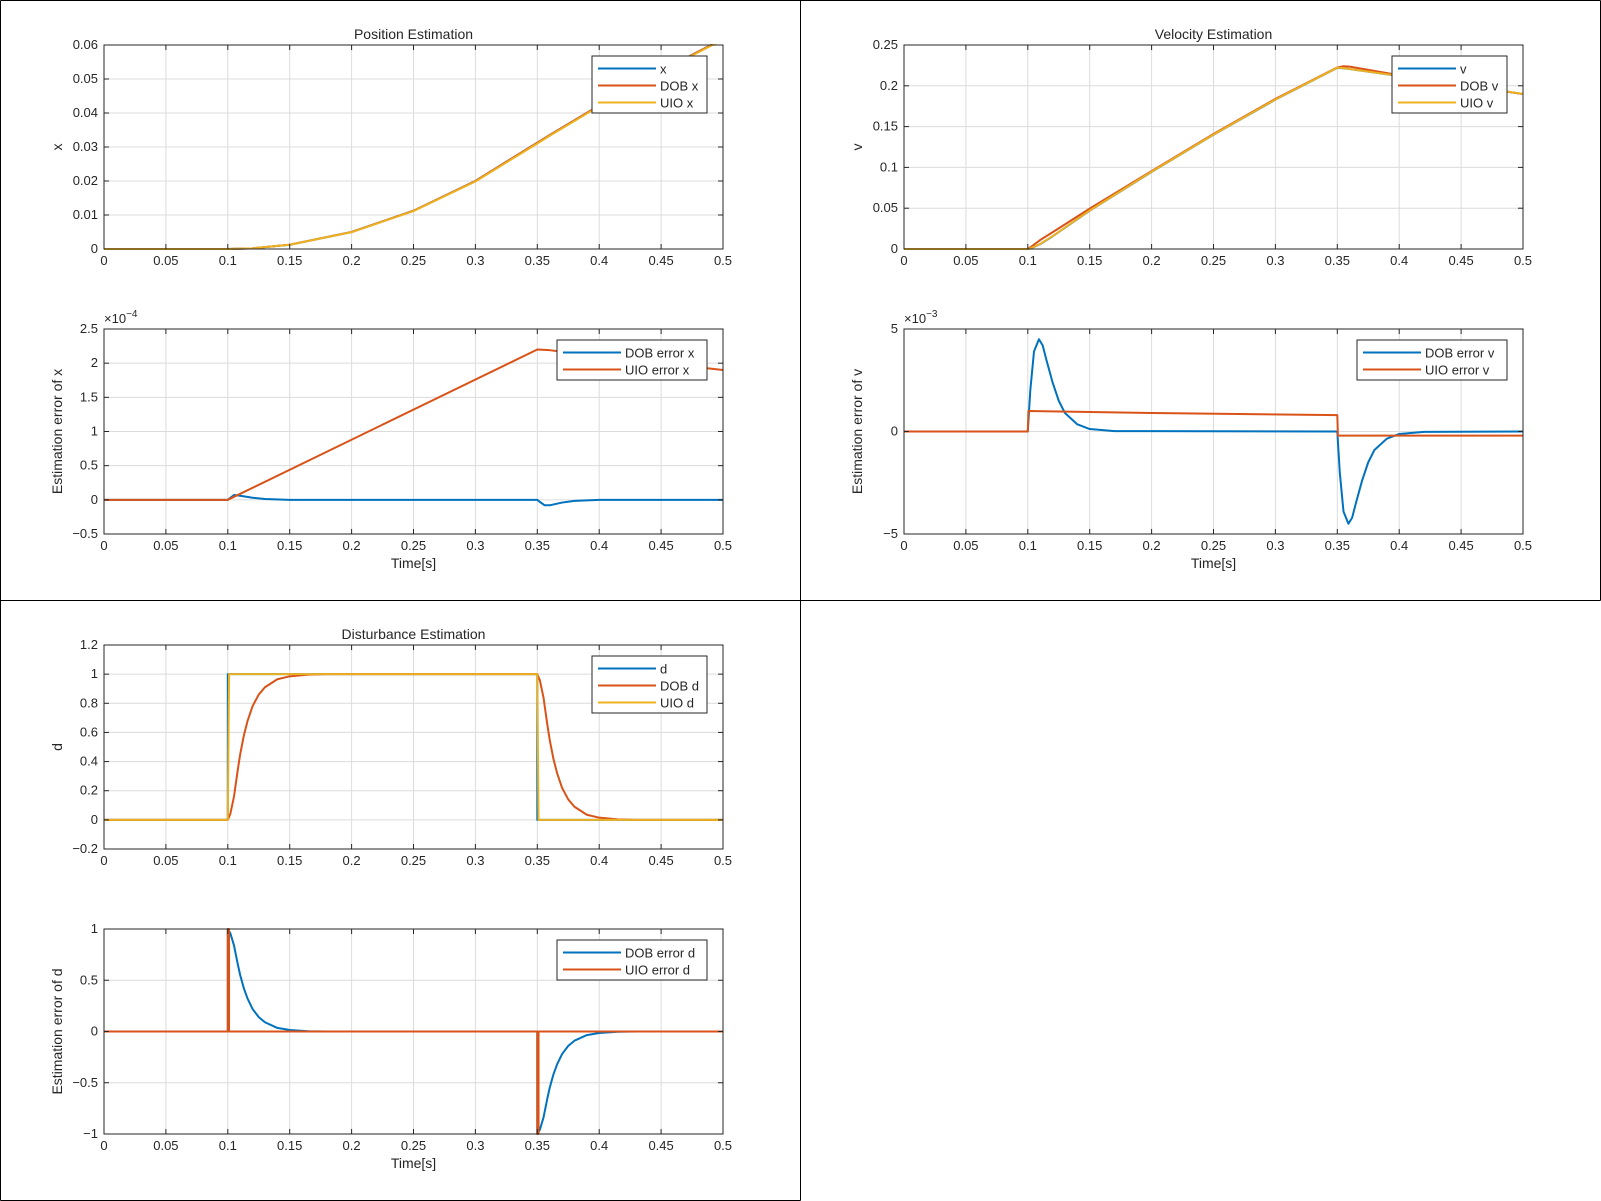 This screenshot has width=1601, height=1201. Describe the element at coordinates (857, 147) in the screenshot. I see `y-axis-label: v` at that location.